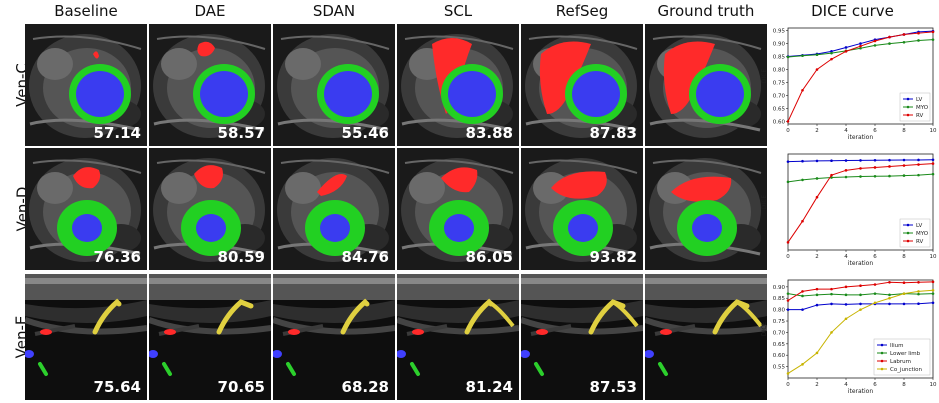  Describe the element at coordinates (582, 337) in the screenshot. I see `panel-ven-e-refseg: 87.53` at that location.